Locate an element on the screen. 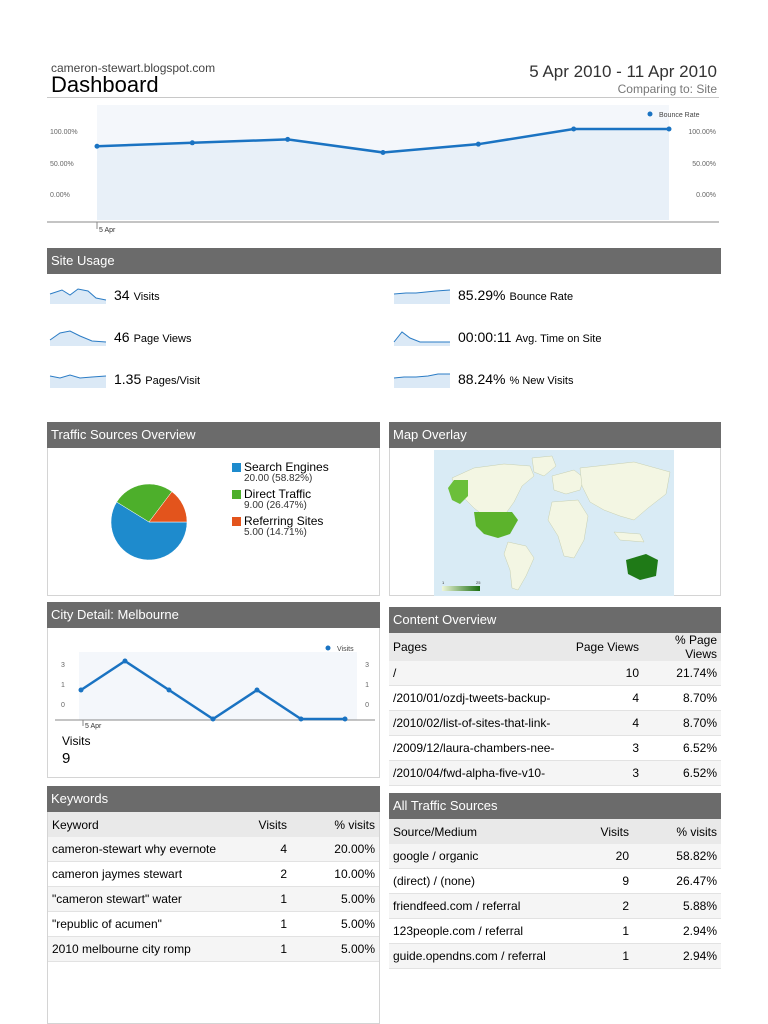 Image resolution: width=768 pixels, height=1024 pixels. metric-page-views: 46 Page Views is located at coordinates (198, 339).